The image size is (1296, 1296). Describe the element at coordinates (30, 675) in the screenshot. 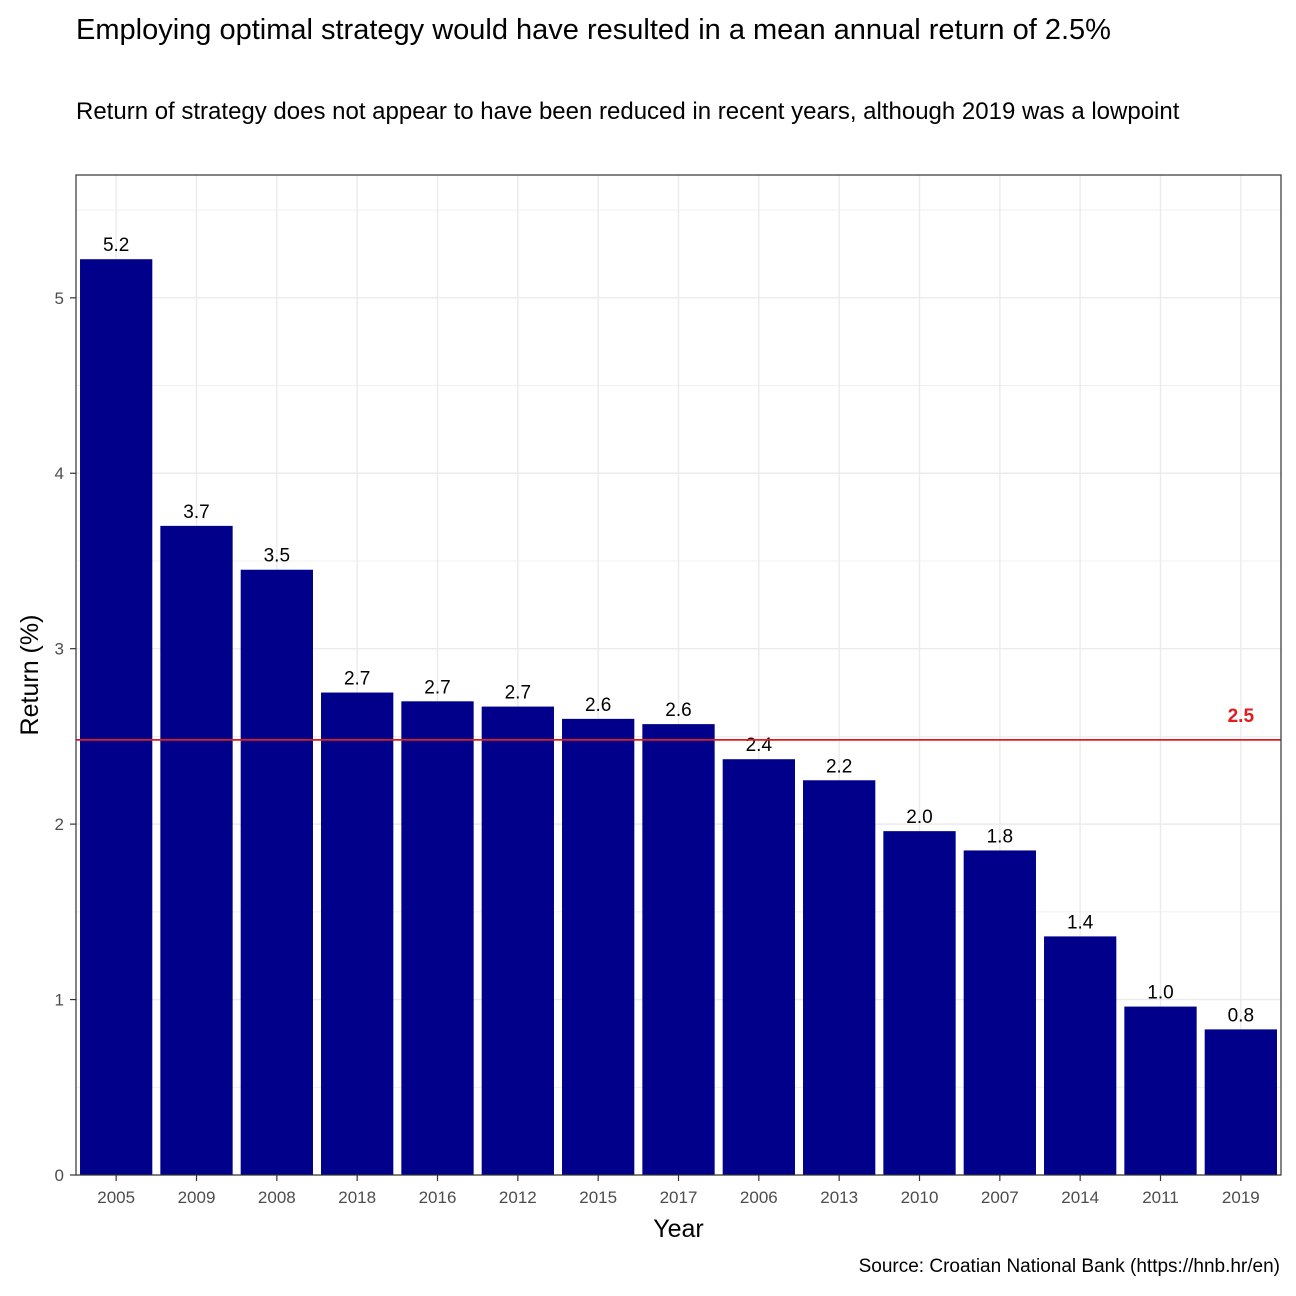

I see `y-axis-title: Return (%)` at that location.